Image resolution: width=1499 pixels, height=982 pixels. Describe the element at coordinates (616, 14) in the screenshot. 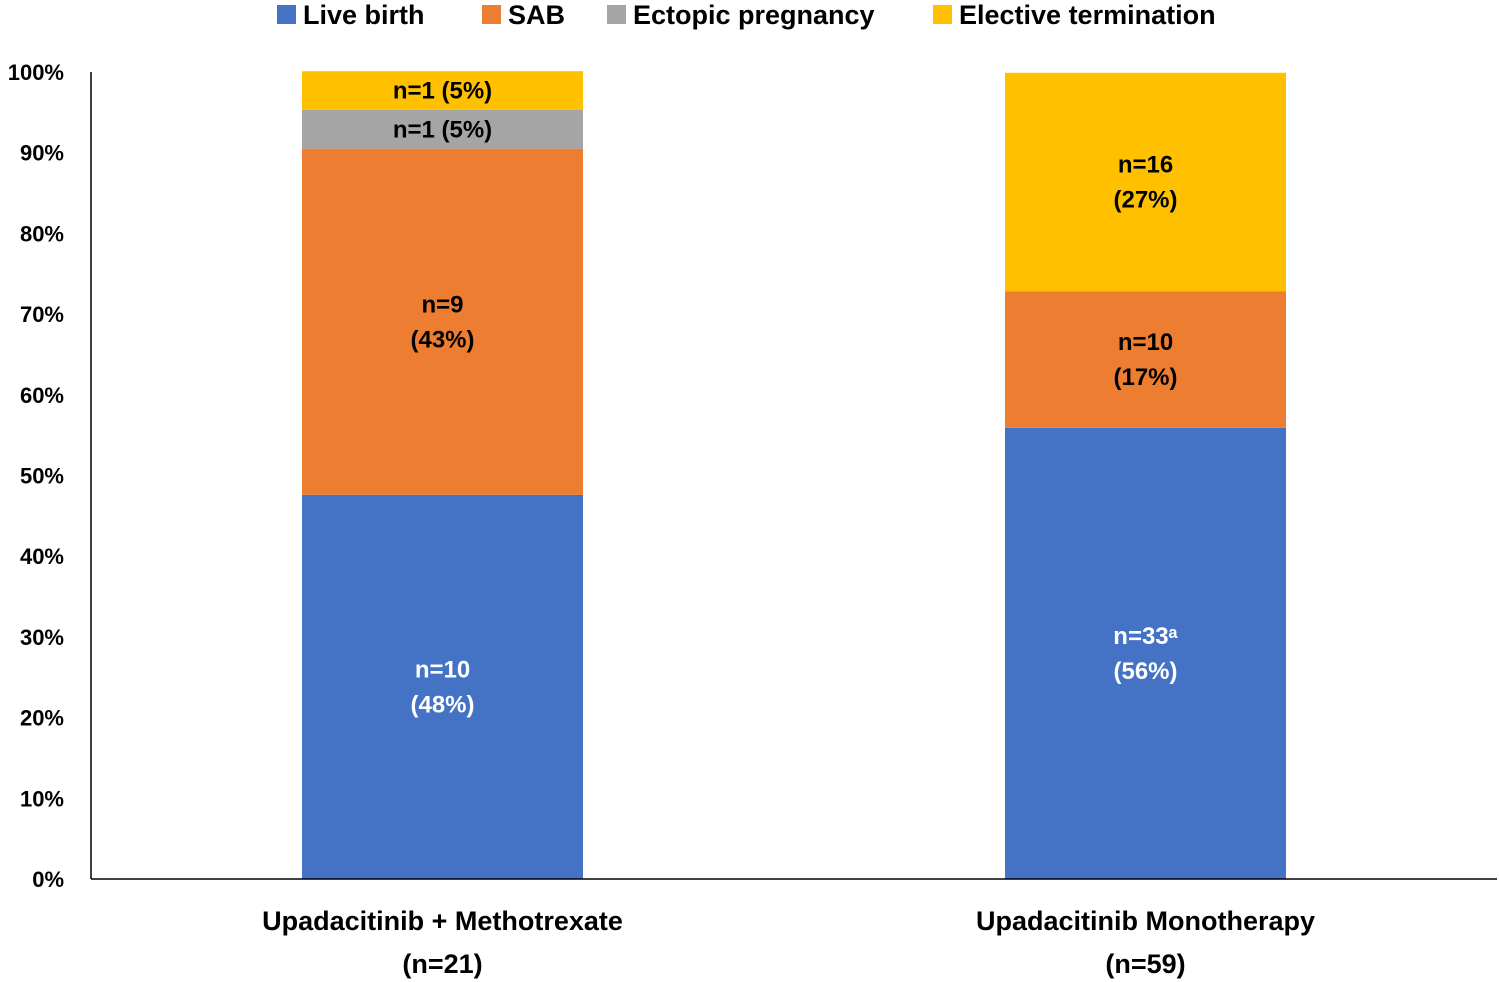

I see `legend-swatch-ectopic-pregnancy` at that location.